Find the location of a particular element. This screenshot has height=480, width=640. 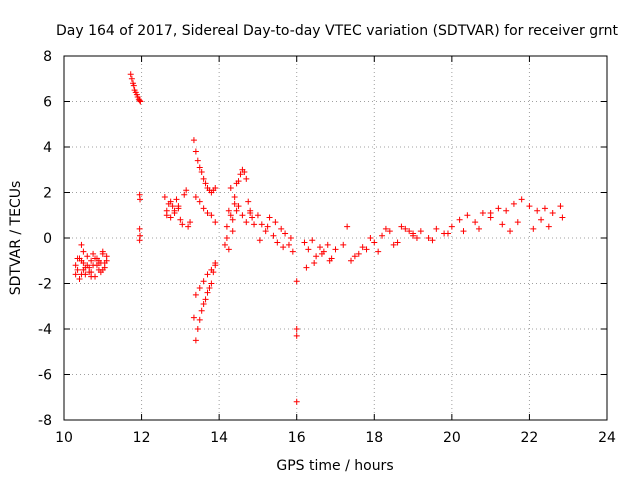

y-tick-label: 6 is located at coordinates (47, 103).